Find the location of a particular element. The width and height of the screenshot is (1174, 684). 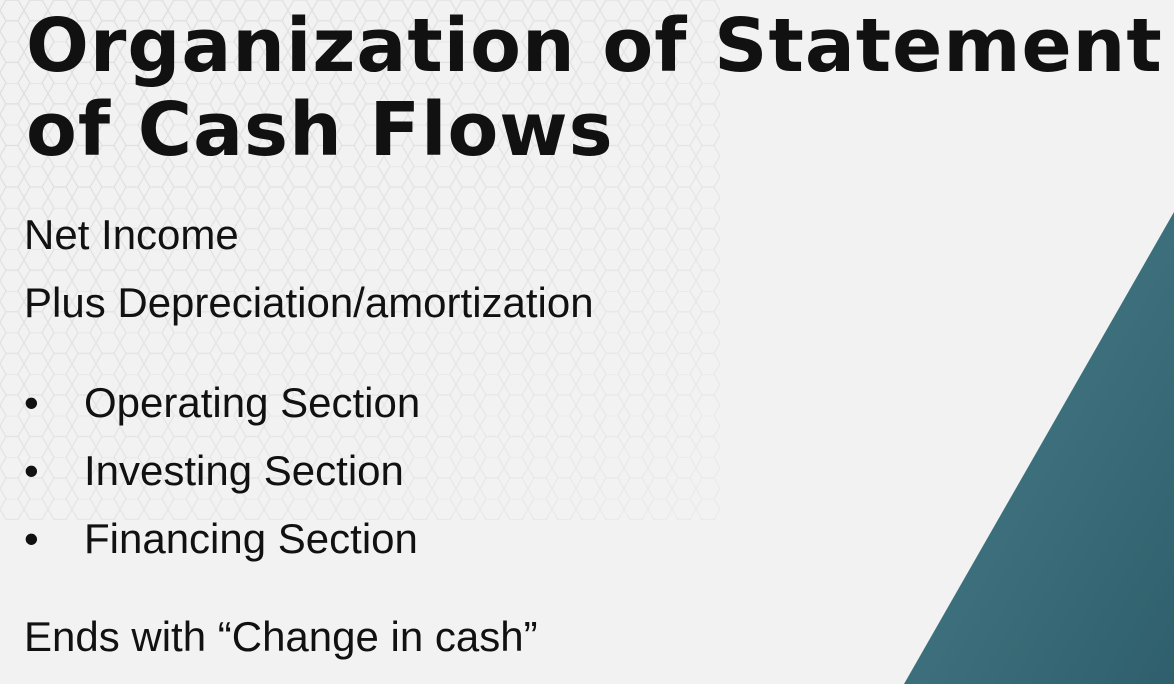

bullet-label: Financing Section is located at coordinates (251, 538).